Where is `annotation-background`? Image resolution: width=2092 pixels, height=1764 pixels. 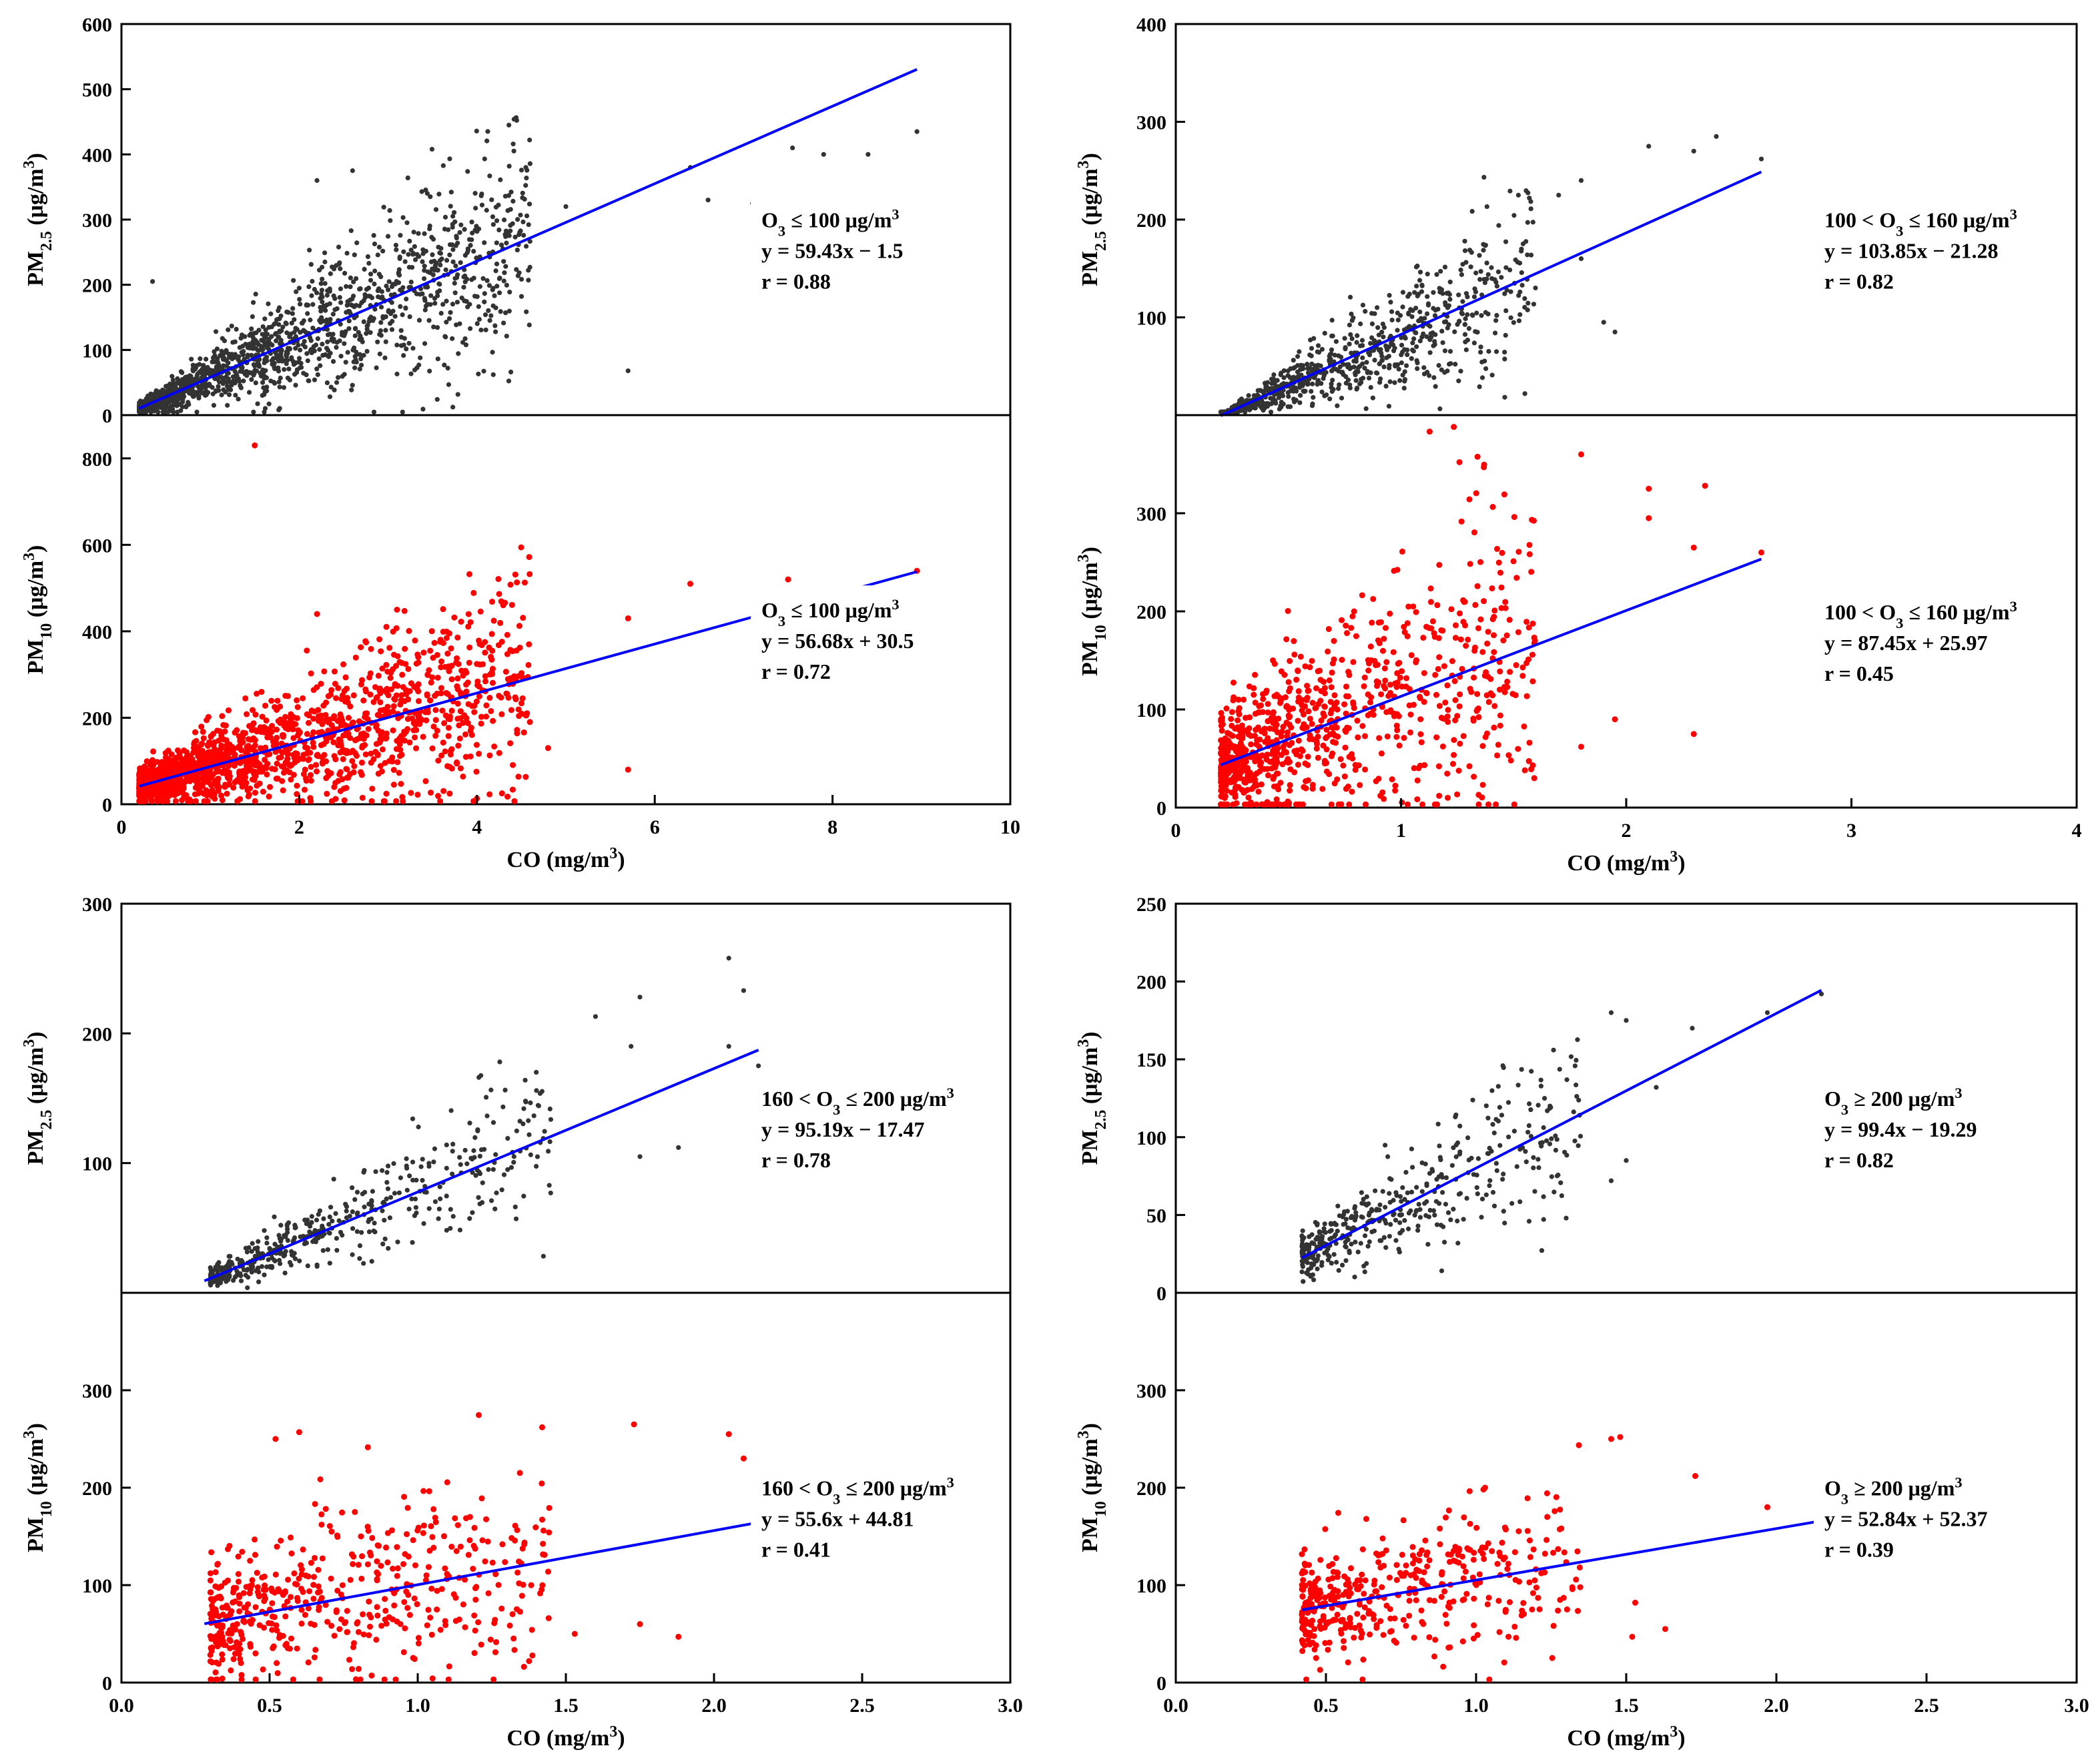 annotation-background is located at coordinates (857, 245).